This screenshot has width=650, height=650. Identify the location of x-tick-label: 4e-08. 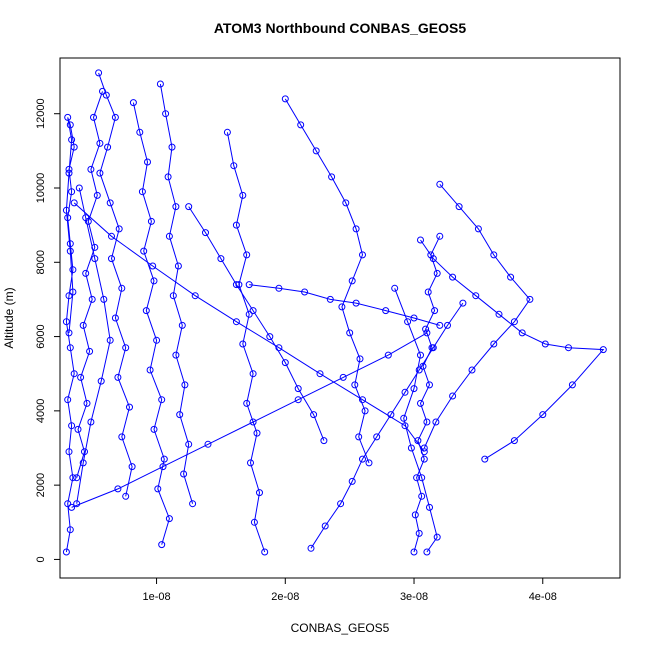
(543, 597).